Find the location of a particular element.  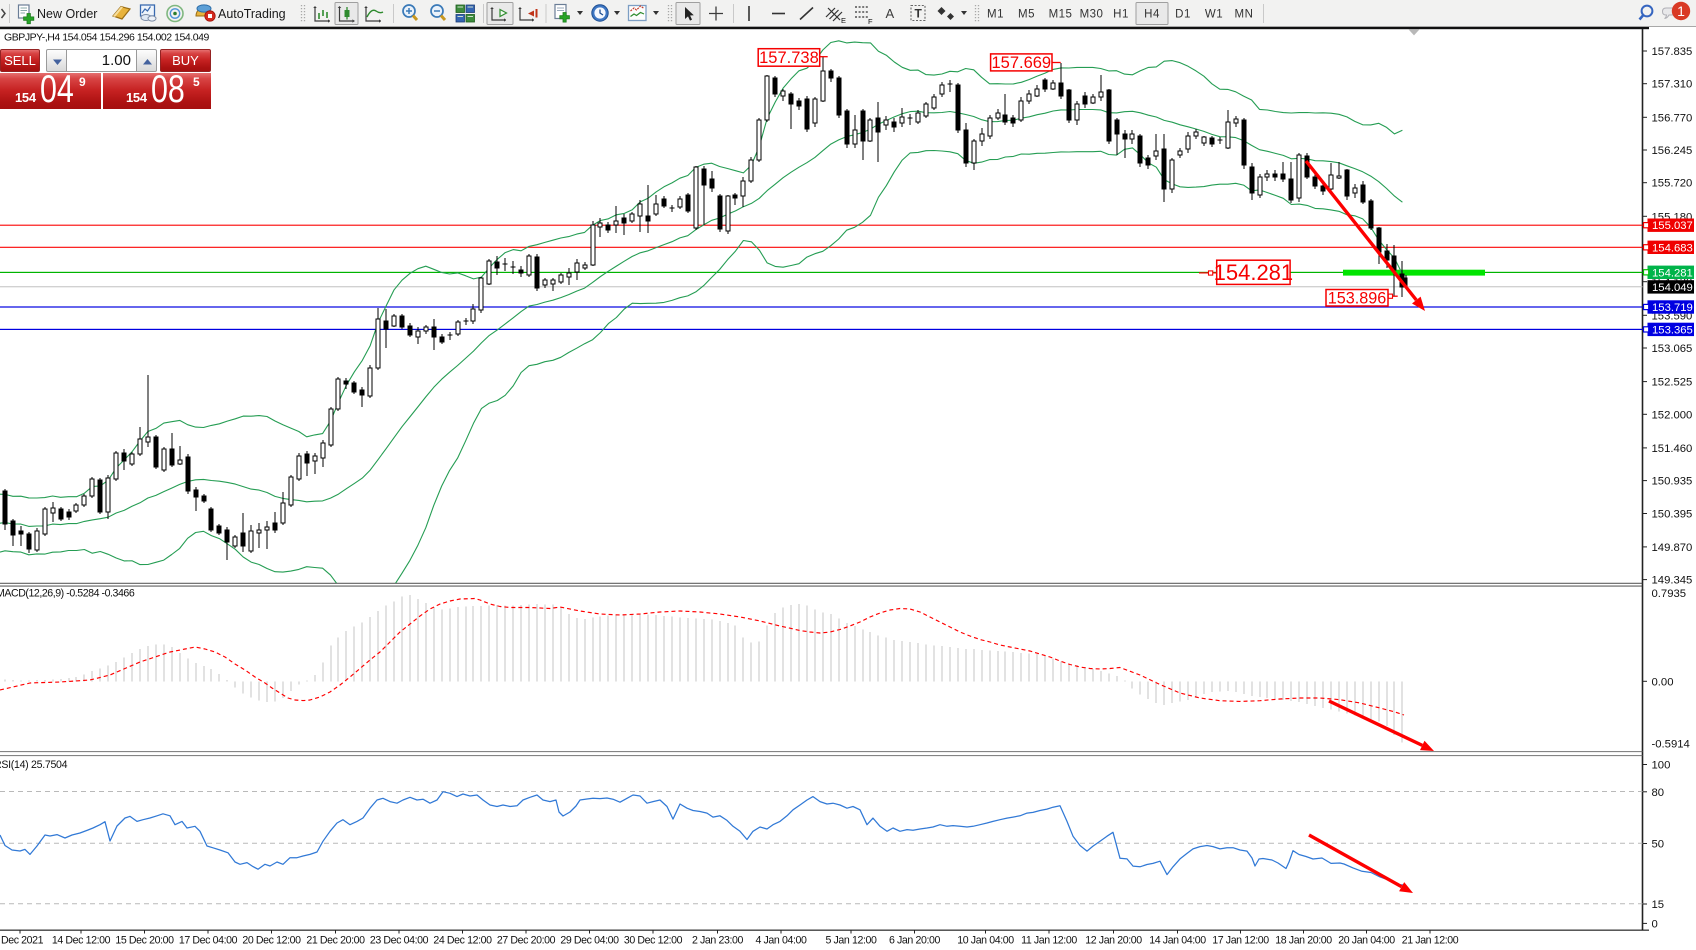

svg-text: 14 Jan 04:00 is located at coordinates (1177, 941).